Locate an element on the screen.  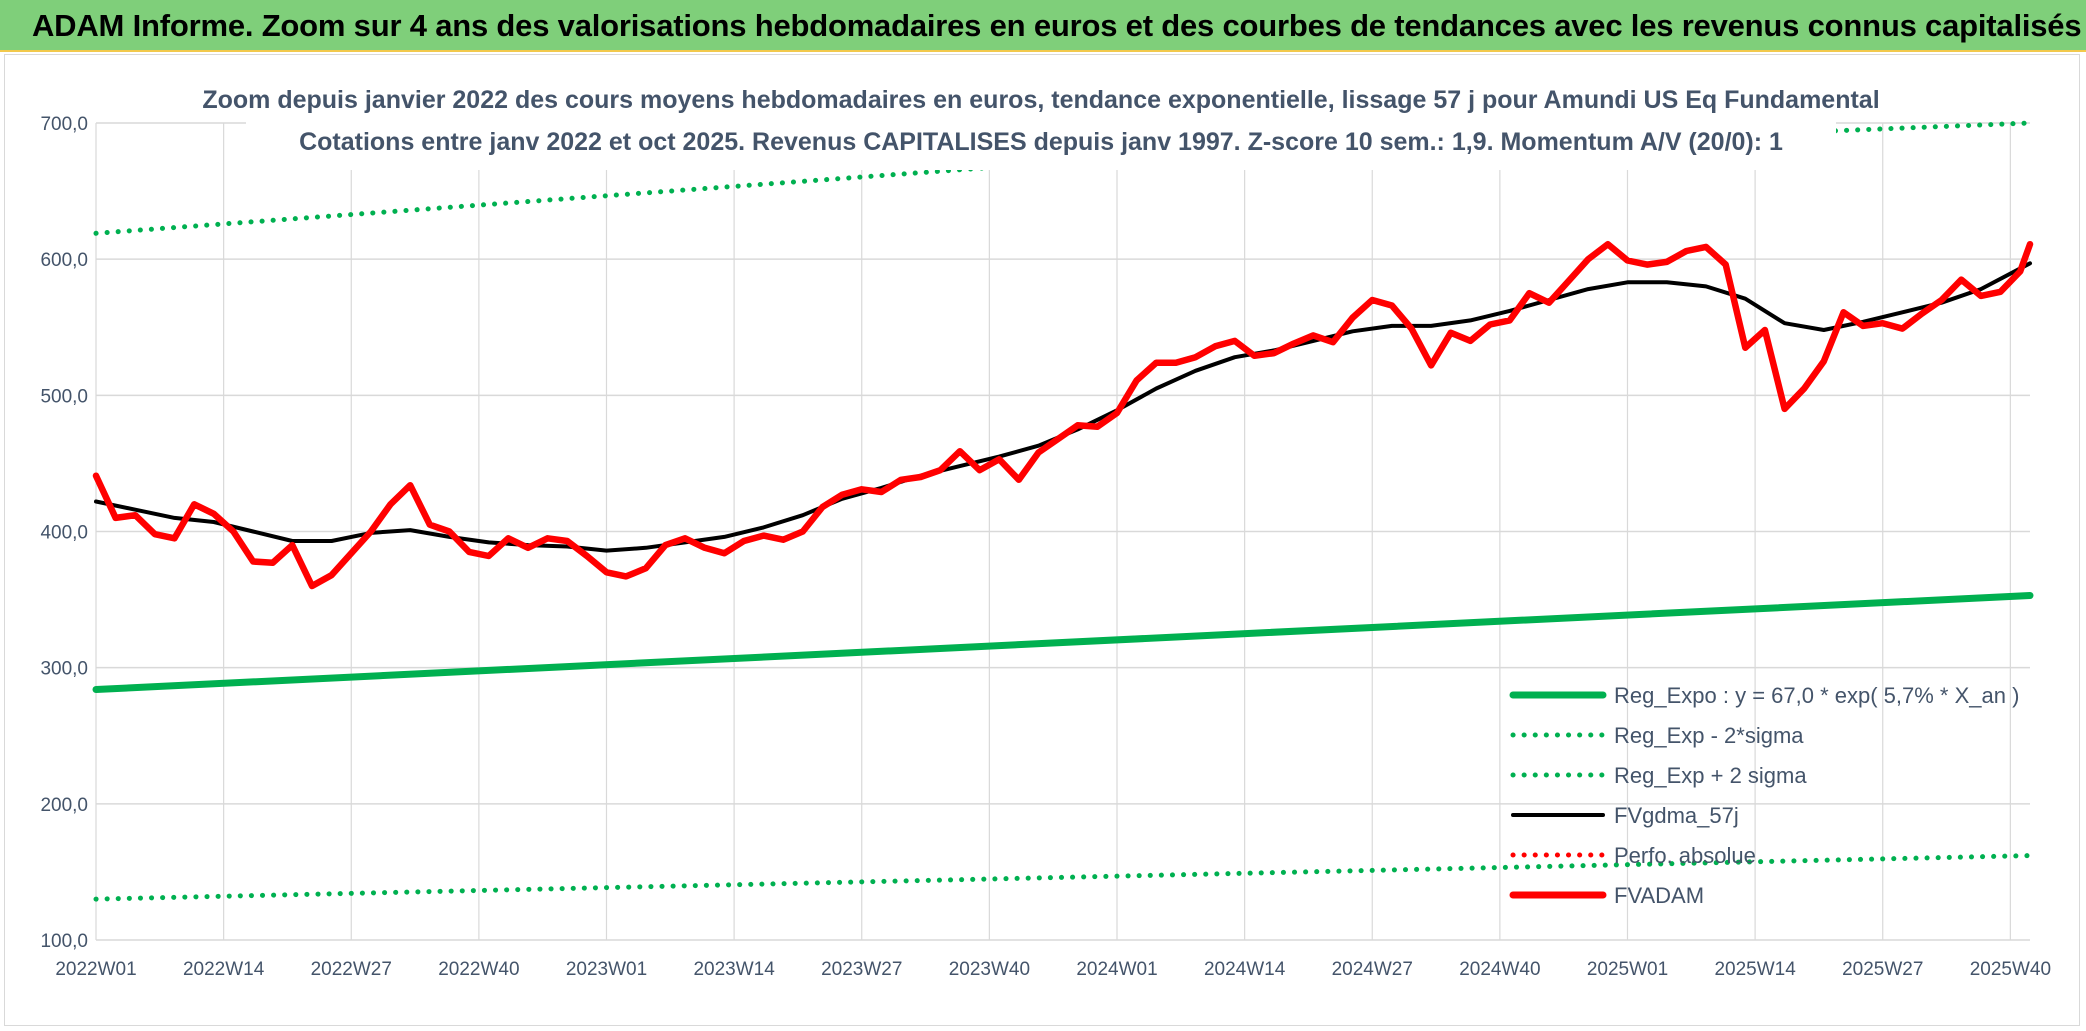
x-tick-label: 2022W40 is located at coordinates (478, 969).